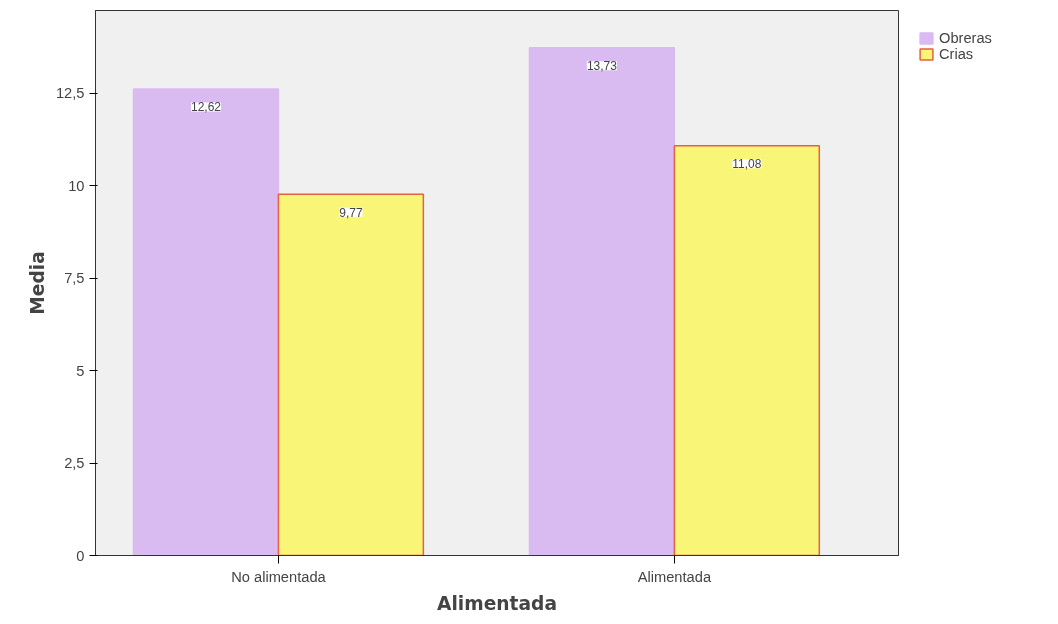  Describe the element at coordinates (37, 283) in the screenshot. I see `y-axis-title: Media` at that location.